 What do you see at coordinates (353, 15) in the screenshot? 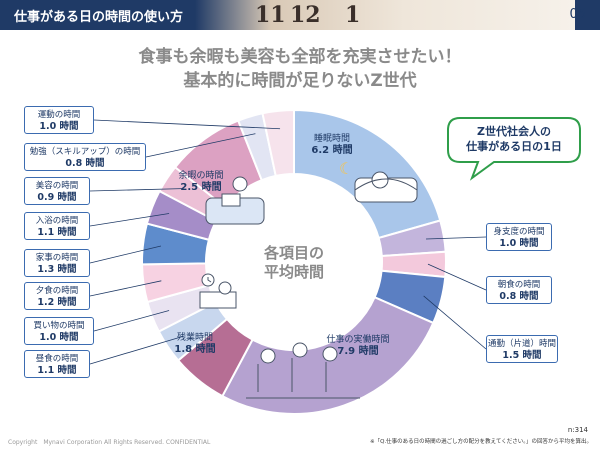
I see `clock-number-1: 1` at bounding box center [353, 15].